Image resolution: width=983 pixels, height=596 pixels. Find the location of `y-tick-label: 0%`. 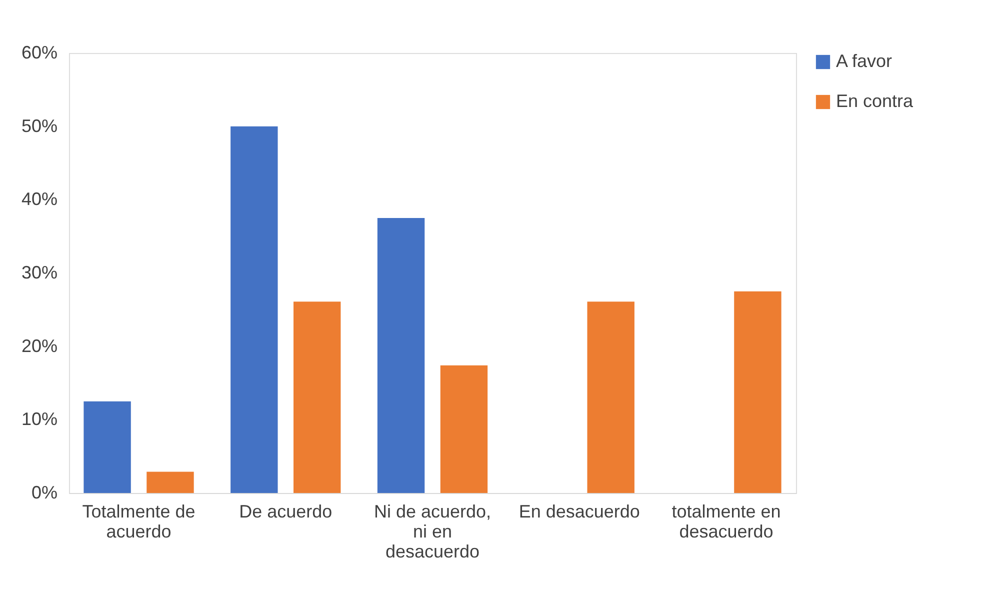

y-tick-label: 0% is located at coordinates (44, 492).